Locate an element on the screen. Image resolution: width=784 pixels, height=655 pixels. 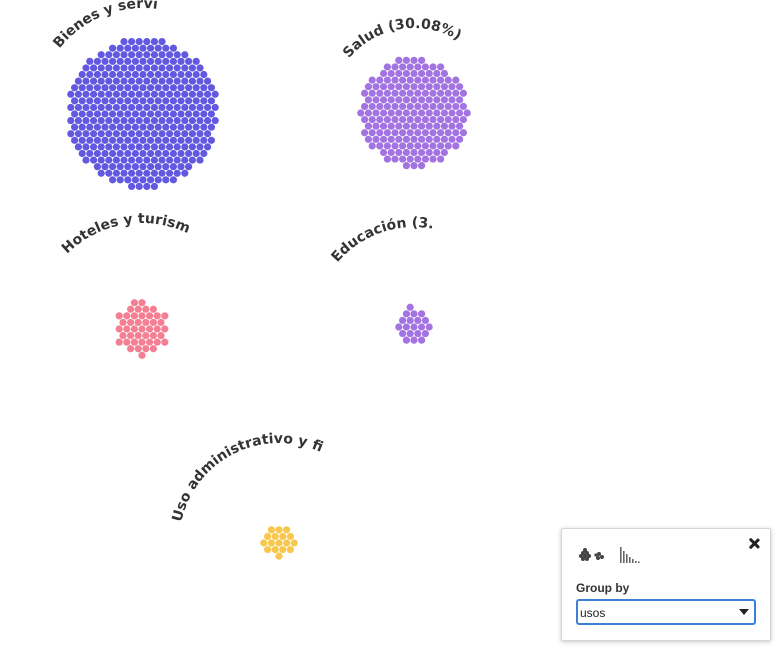
group-by-value: usos is located at coordinates (592, 613).